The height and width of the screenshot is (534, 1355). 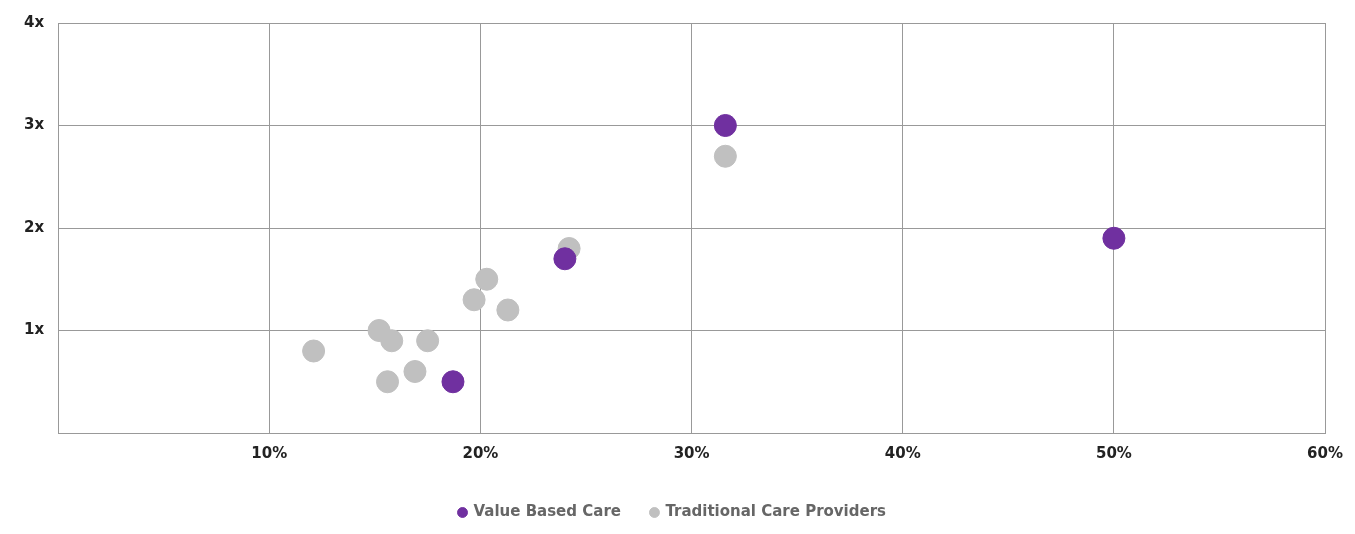 What do you see at coordinates (34, 124) in the screenshot?
I see `y-tick-label: 3x` at bounding box center [34, 124].